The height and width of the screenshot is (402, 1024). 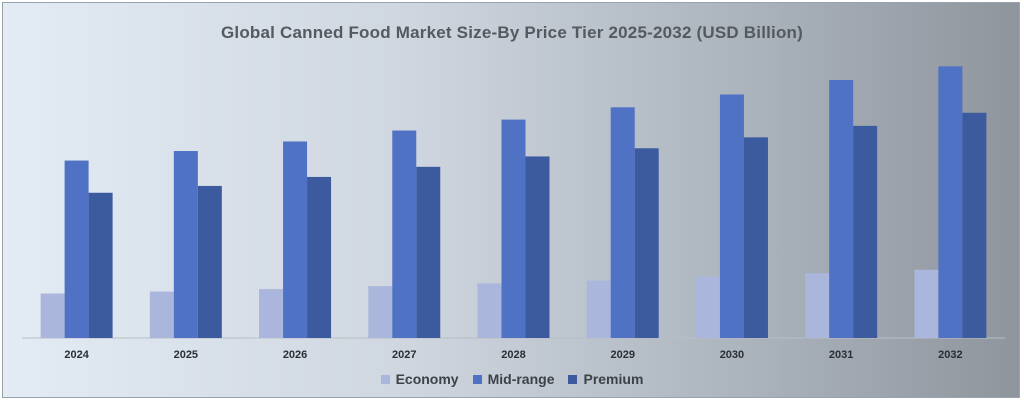 What do you see at coordinates (319, 257) in the screenshot?
I see `bar-premium-2026` at bounding box center [319, 257].